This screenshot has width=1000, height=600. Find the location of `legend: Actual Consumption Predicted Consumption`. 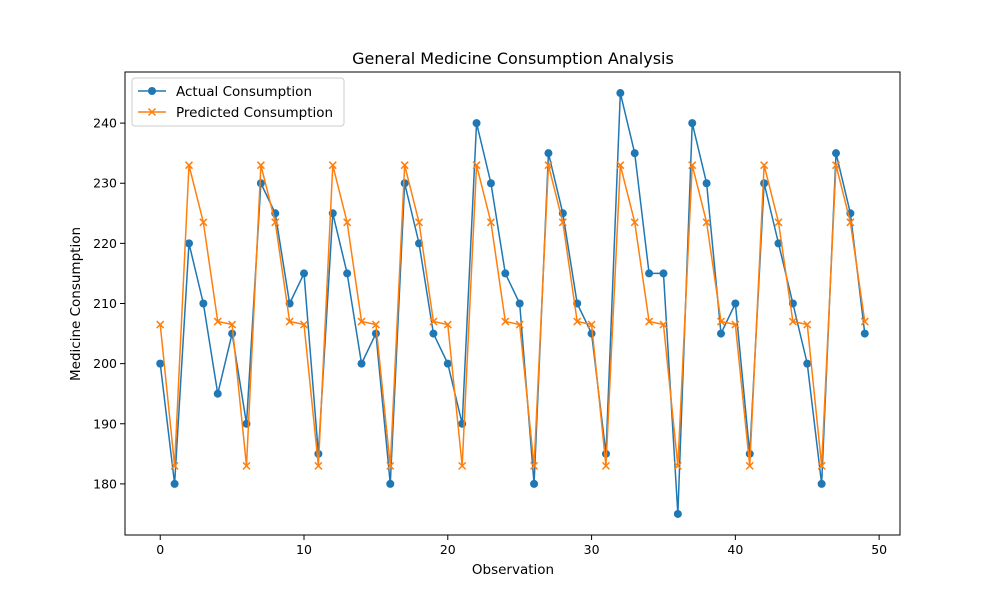

legend: Actual Consumption Predicted Consumption is located at coordinates (238, 102).